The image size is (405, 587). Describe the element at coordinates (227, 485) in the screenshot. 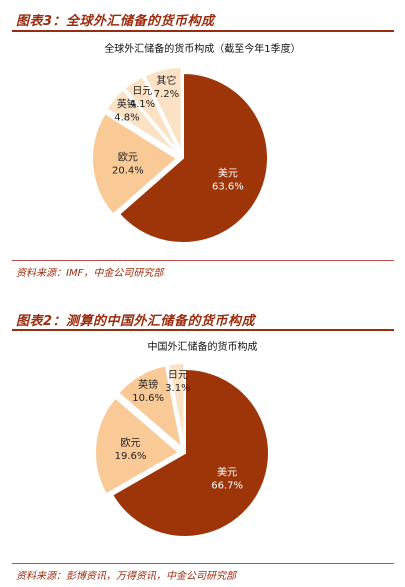

I see `pie-label-value-0: 66.7%` at that location.